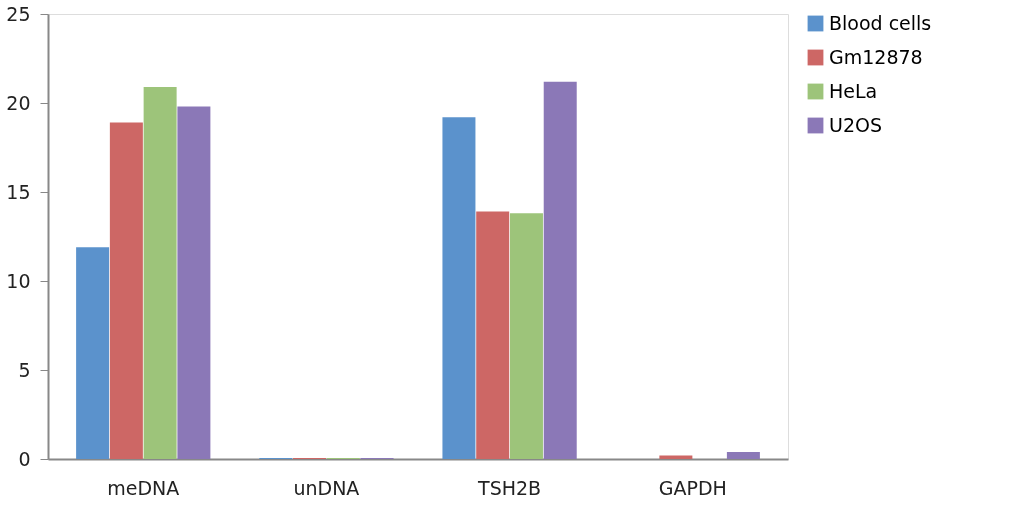 This screenshot has width=1032, height=527. Describe the element at coordinates (853, 90) in the screenshot. I see `legend-label: HeLa` at that location.